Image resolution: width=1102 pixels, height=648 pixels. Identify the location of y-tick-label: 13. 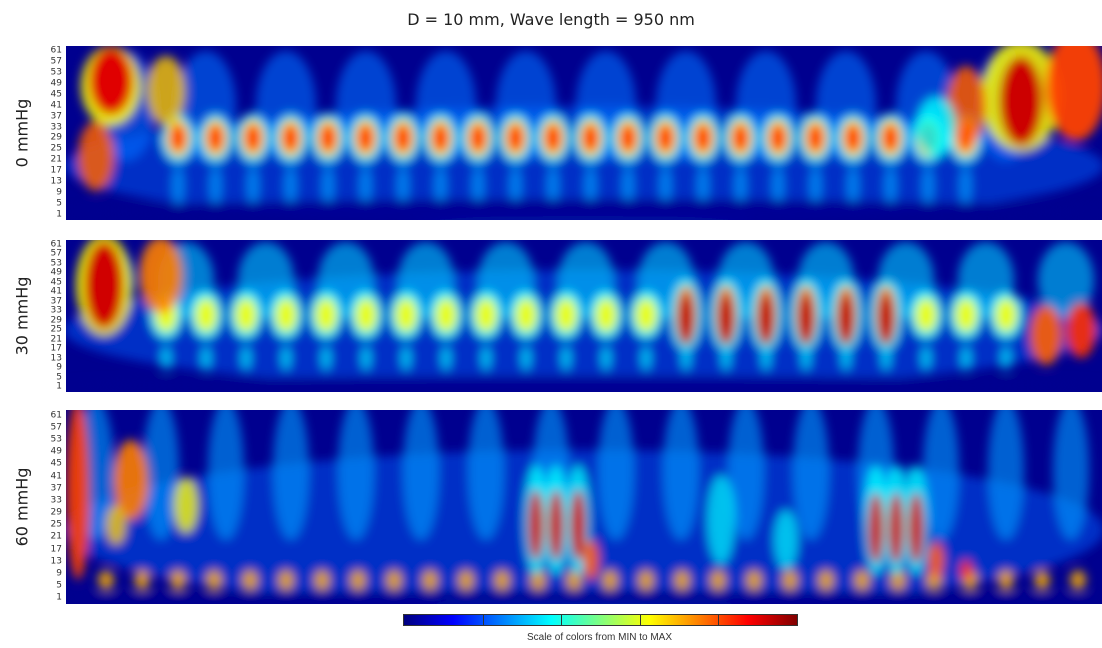
(56, 561).